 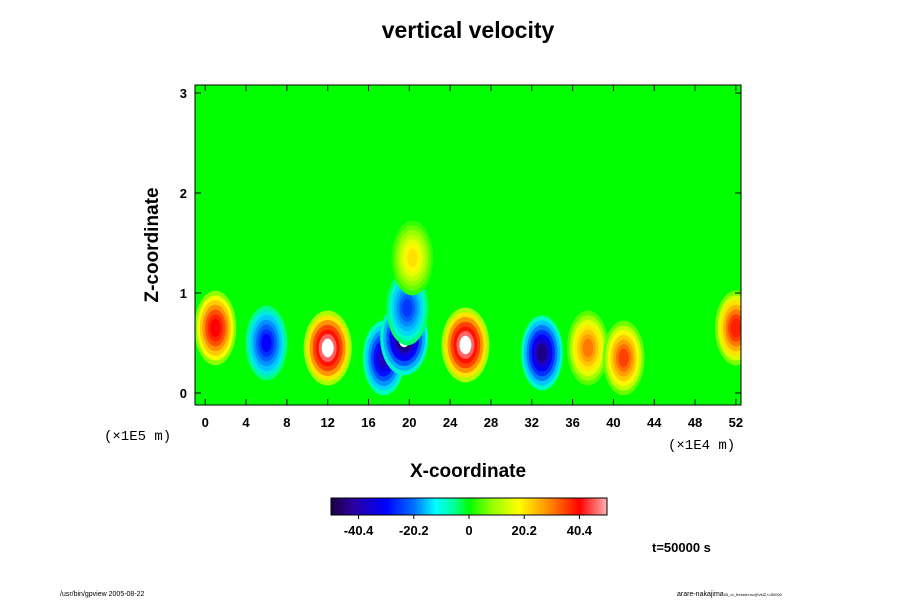 What do you see at coordinates (524, 530) in the screenshot?
I see `colorbar-tick-label: 20.2` at bounding box center [524, 530].